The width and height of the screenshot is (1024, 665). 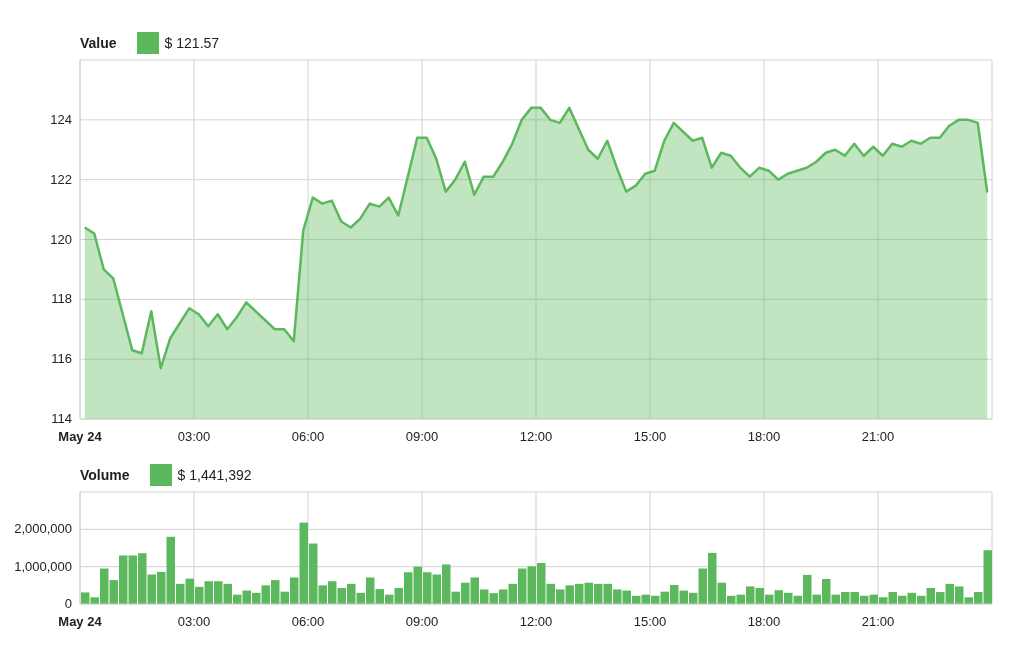 I want to click on y-tick-label: 116, so click(x=61, y=359).